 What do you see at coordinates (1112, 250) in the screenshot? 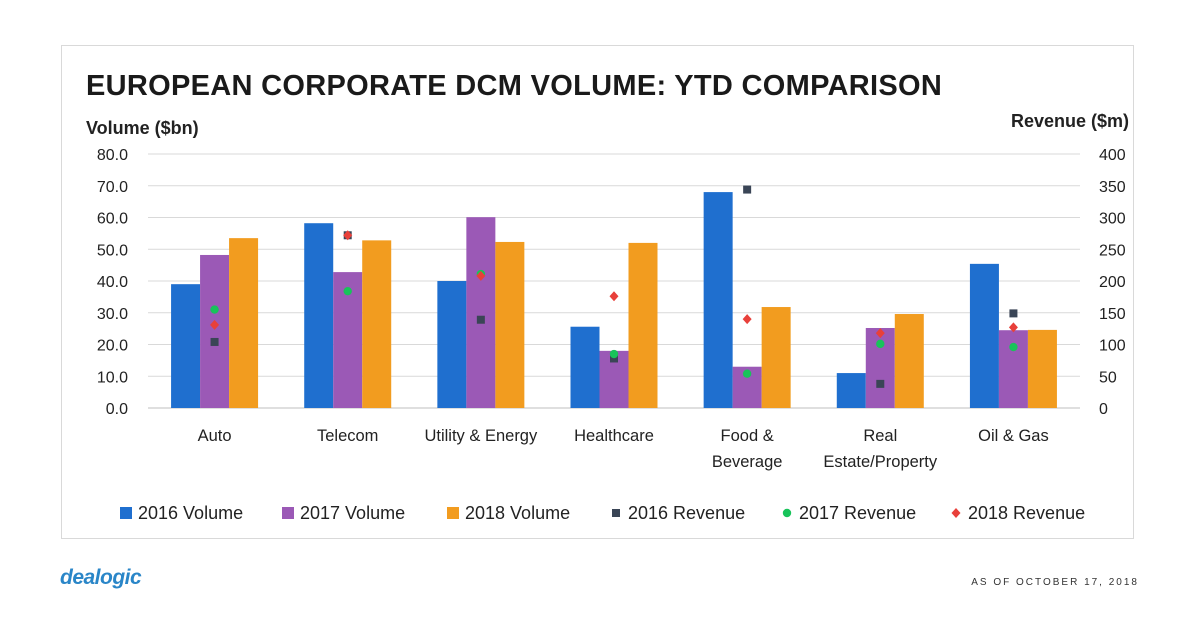
I see `y-tick-label-right: 250` at bounding box center [1112, 250].